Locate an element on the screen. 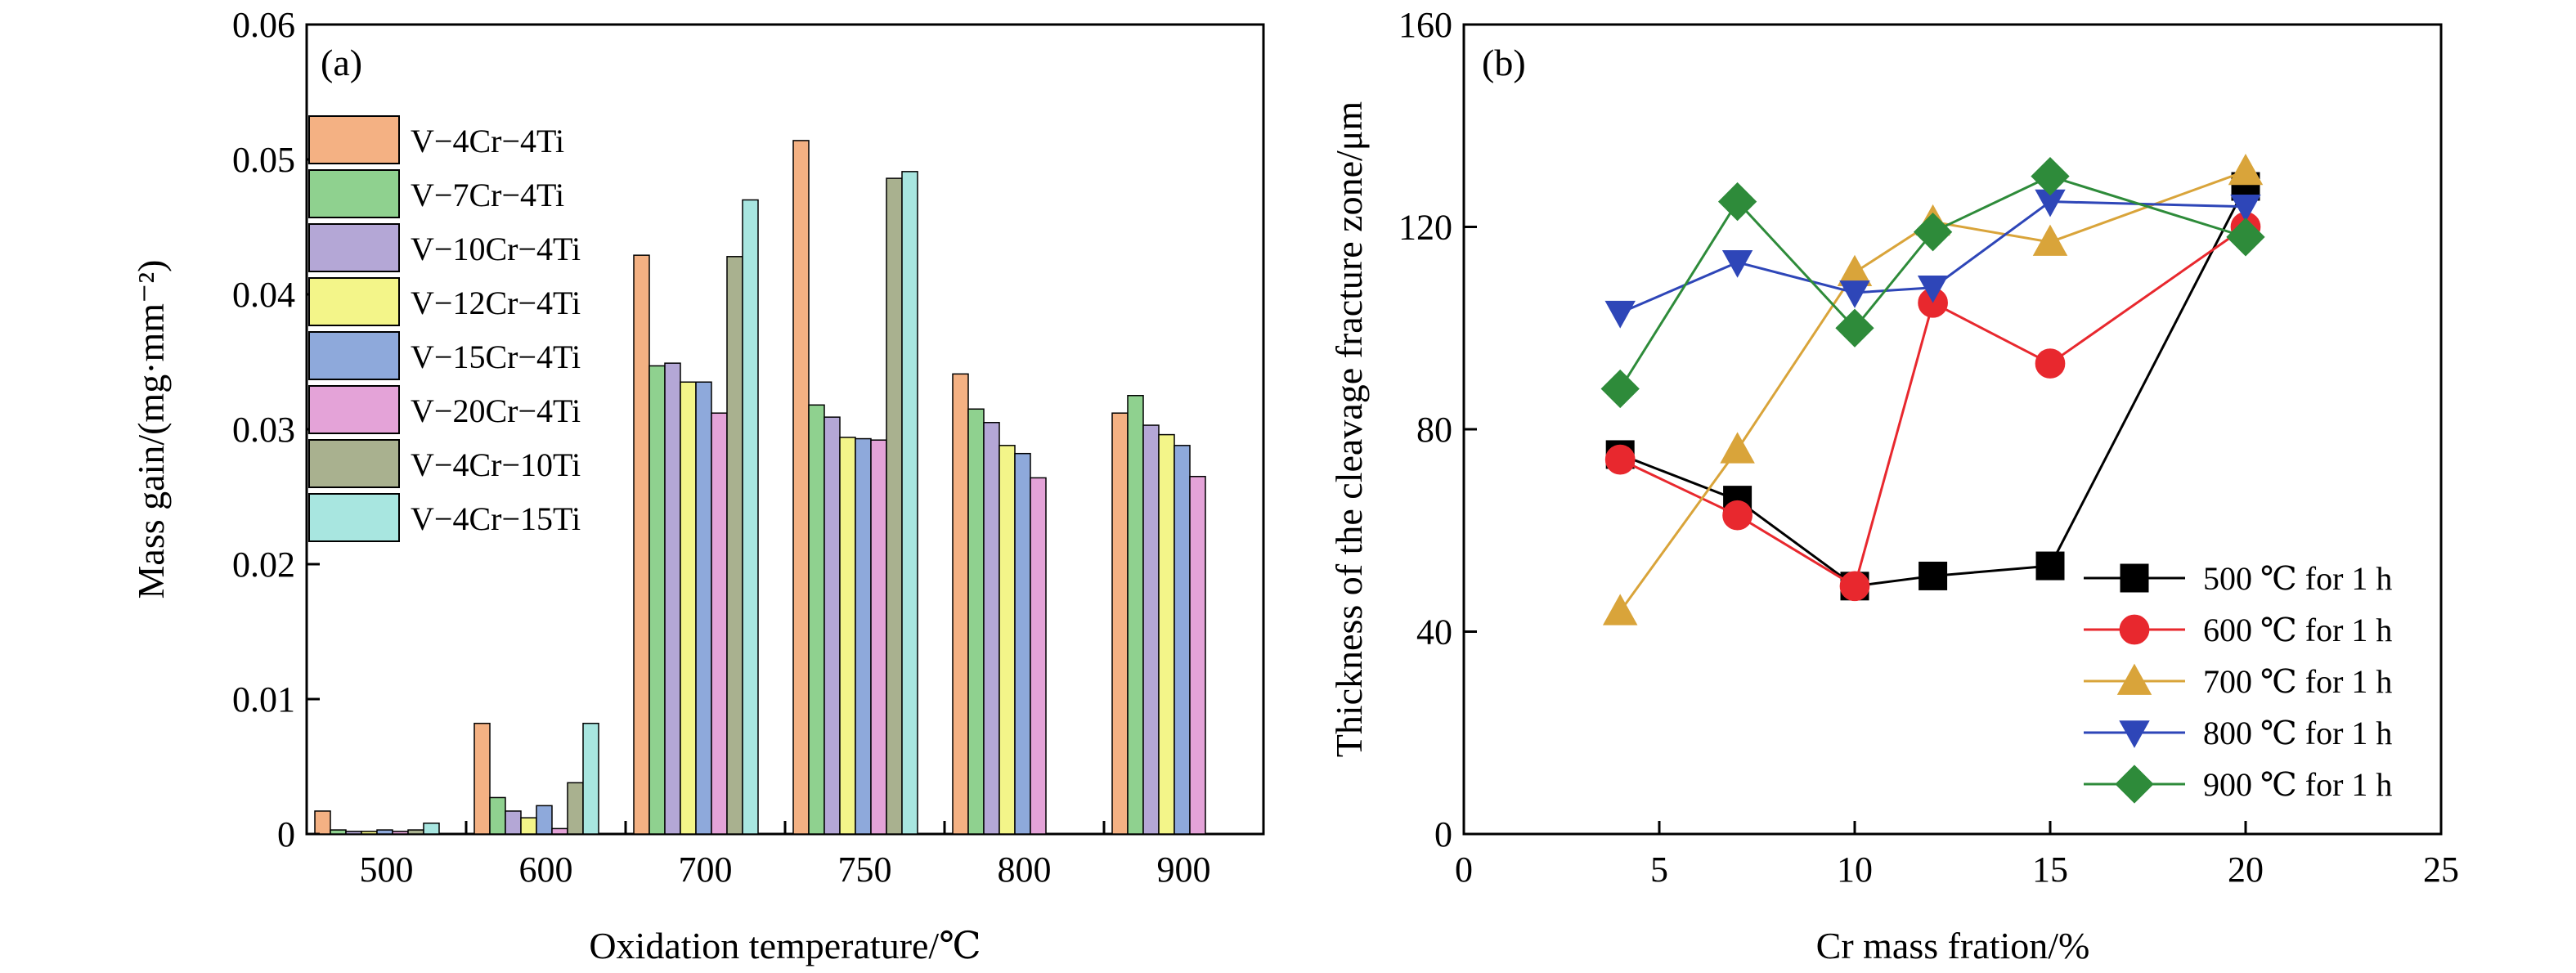 This screenshot has height=973, width=2576. panel-b-series is located at coordinates (1932, 390).